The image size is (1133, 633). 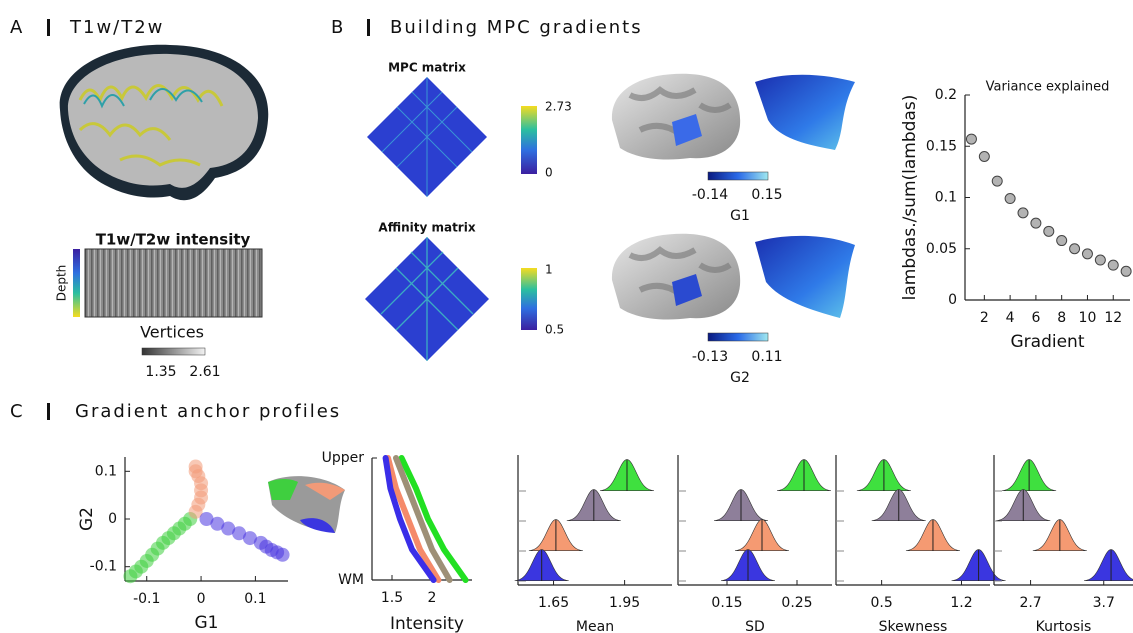 I want to click on x-tick-label: 1.2, so click(x=961, y=603).